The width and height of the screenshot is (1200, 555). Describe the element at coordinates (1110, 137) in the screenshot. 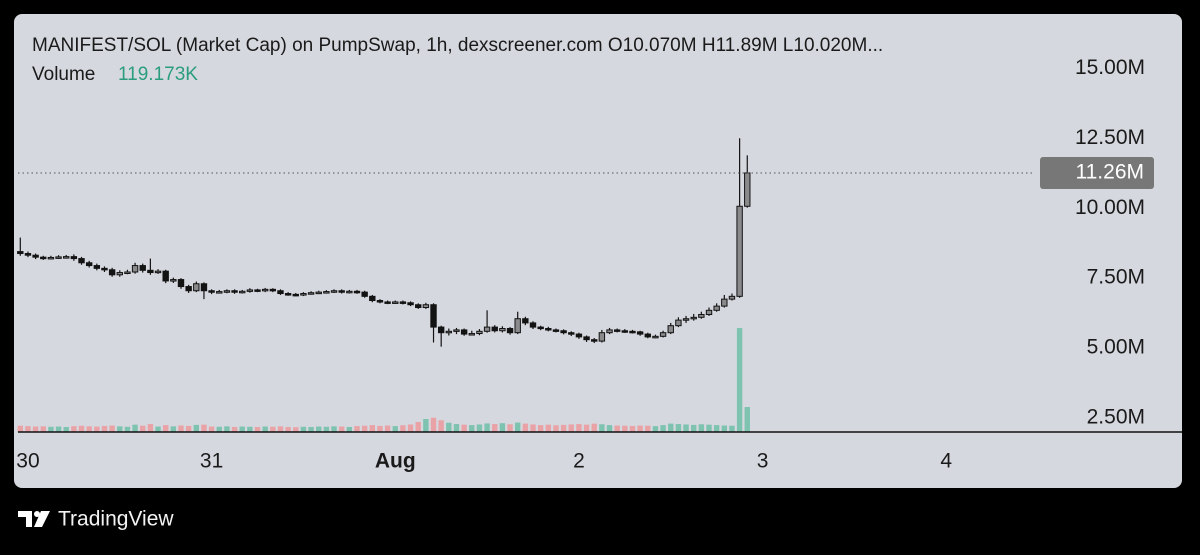

I see `y-tick-label: 12.50M` at that location.